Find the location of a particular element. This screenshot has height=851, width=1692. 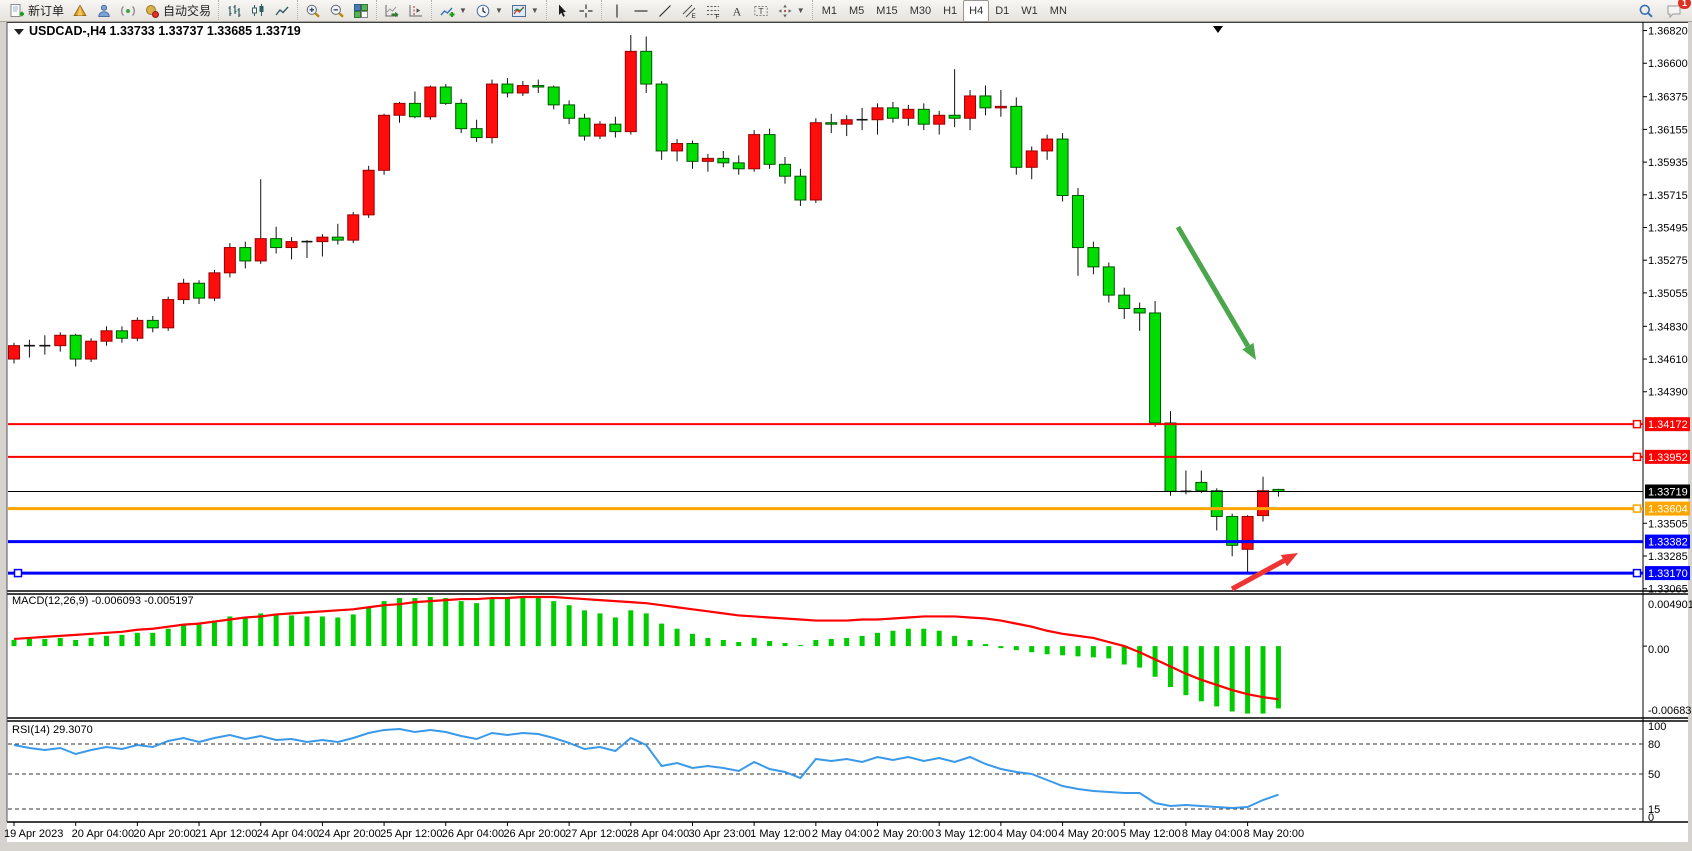

new-order-button: 新订单 is located at coordinates (36, 11).